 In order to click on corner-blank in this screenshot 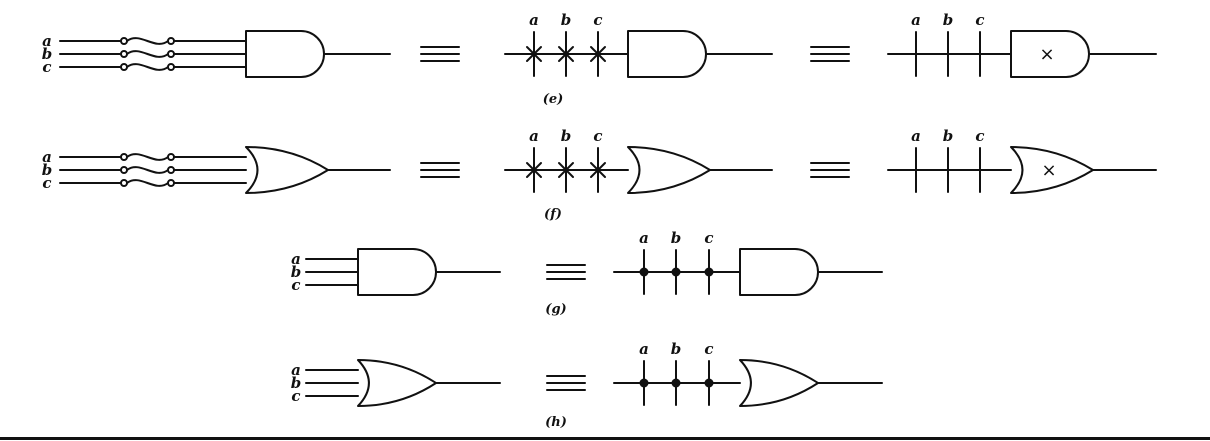, I will do `click(1070, 394)`.